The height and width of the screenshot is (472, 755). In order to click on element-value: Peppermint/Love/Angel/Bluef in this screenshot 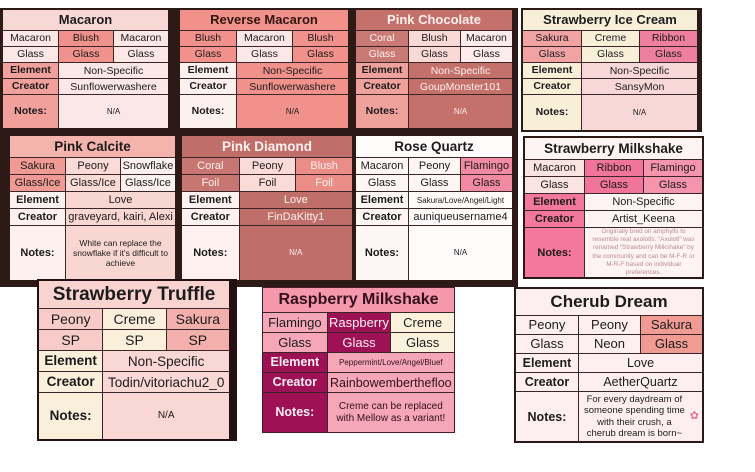, I will do `click(390, 362)`.